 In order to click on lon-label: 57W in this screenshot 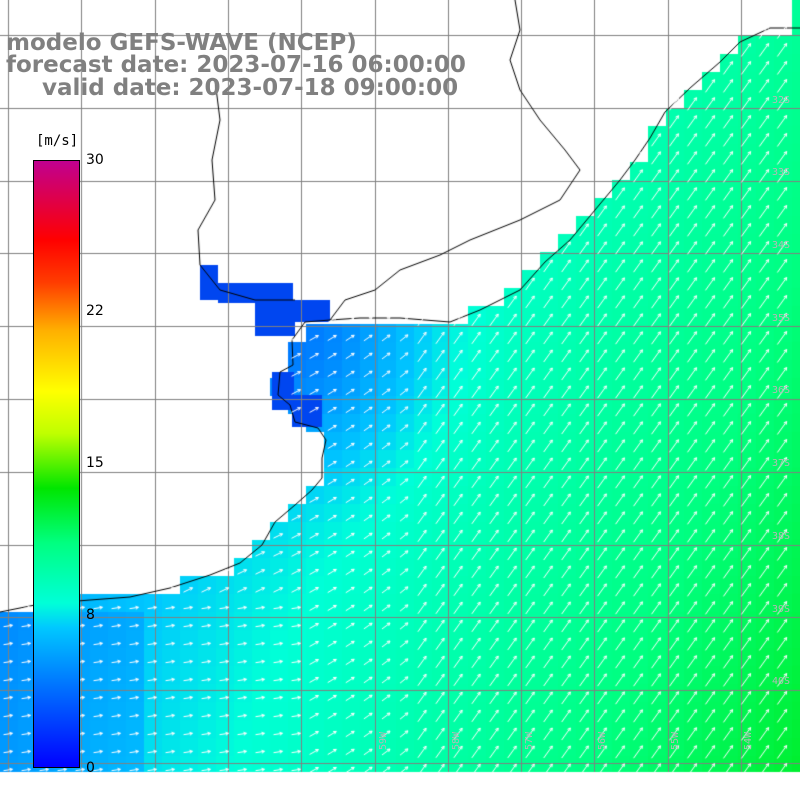, I will do `click(529, 740)`.